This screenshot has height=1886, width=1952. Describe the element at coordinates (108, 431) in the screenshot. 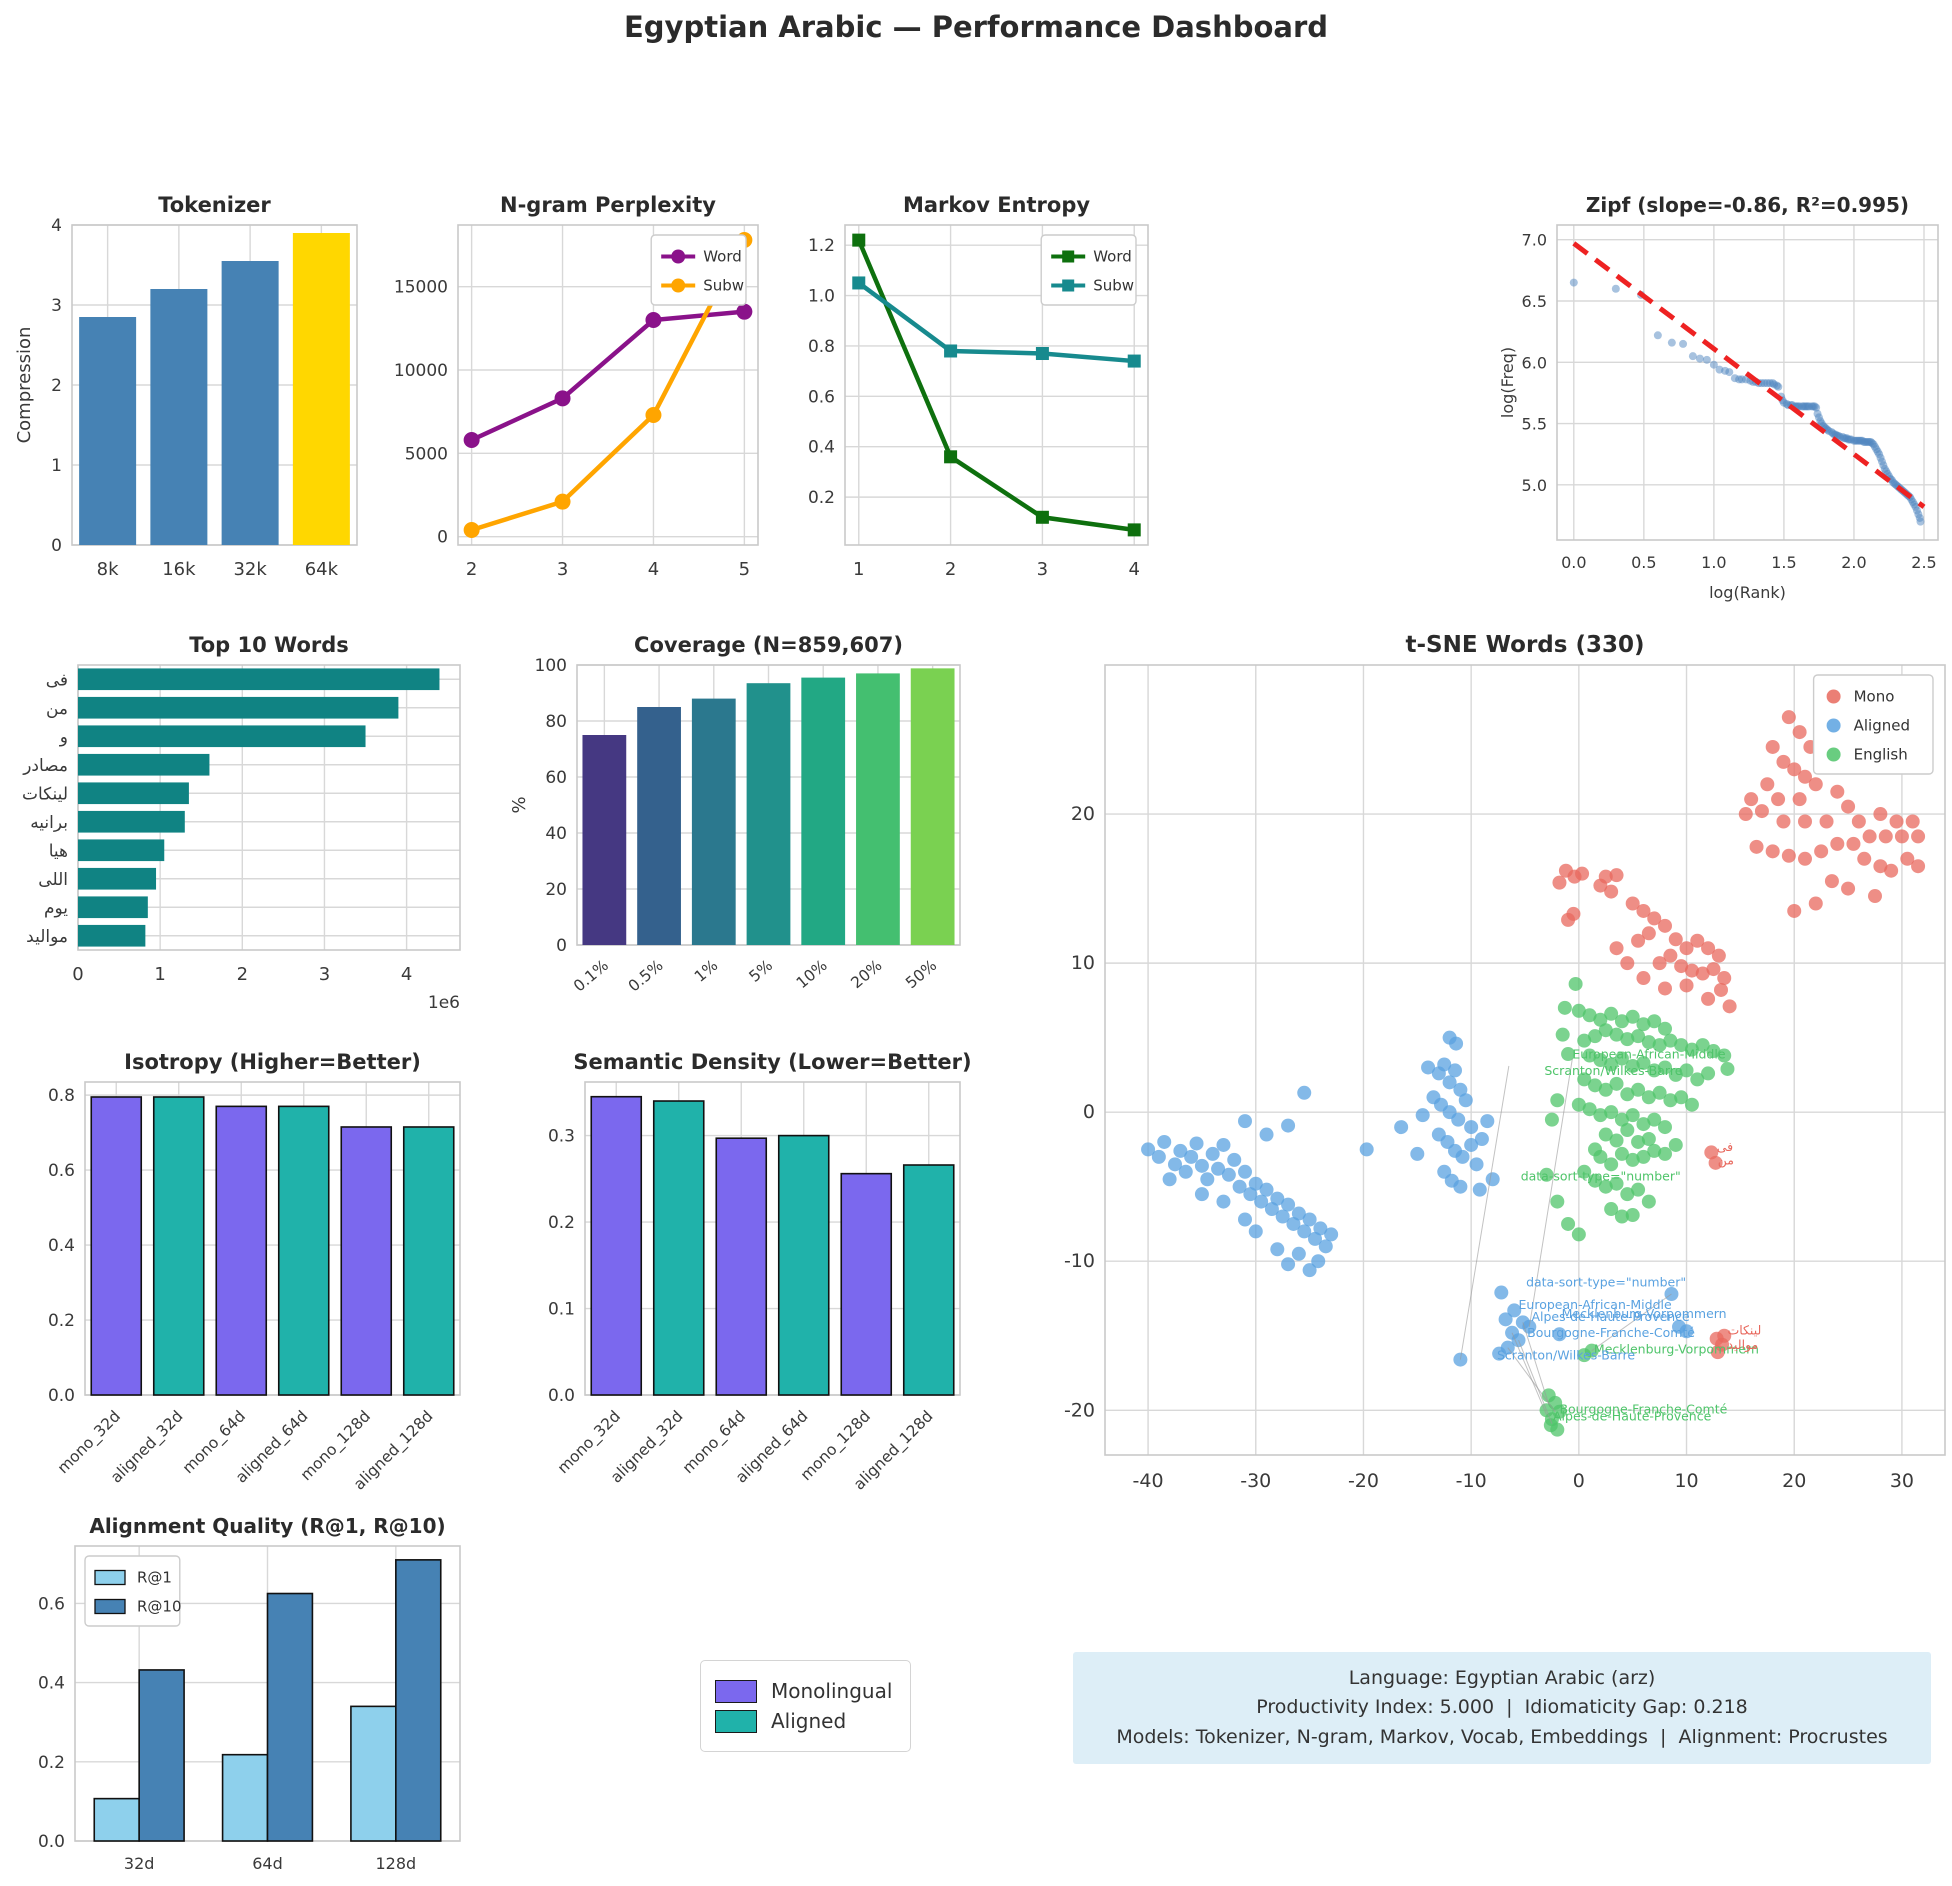

I see `tokenizer-bar-8k` at that location.